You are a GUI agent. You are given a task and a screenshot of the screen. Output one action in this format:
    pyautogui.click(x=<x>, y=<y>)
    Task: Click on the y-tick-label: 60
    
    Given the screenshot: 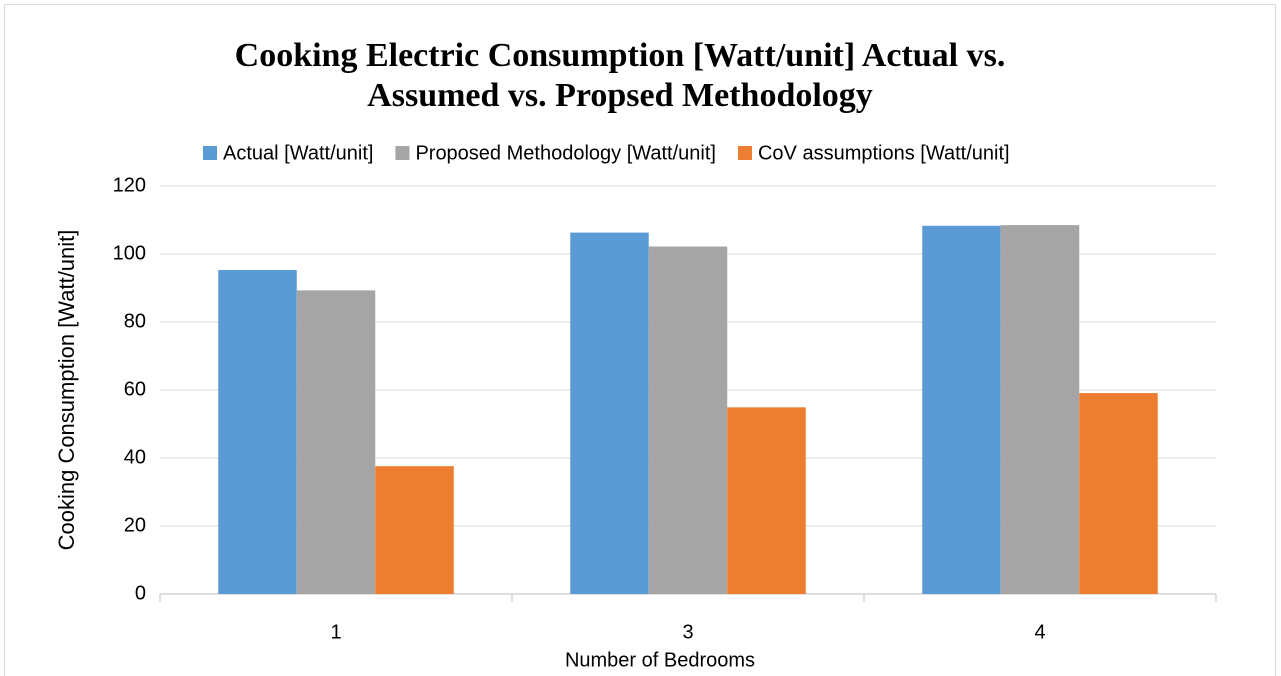 What is the action you would take?
    pyautogui.click(x=135, y=389)
    